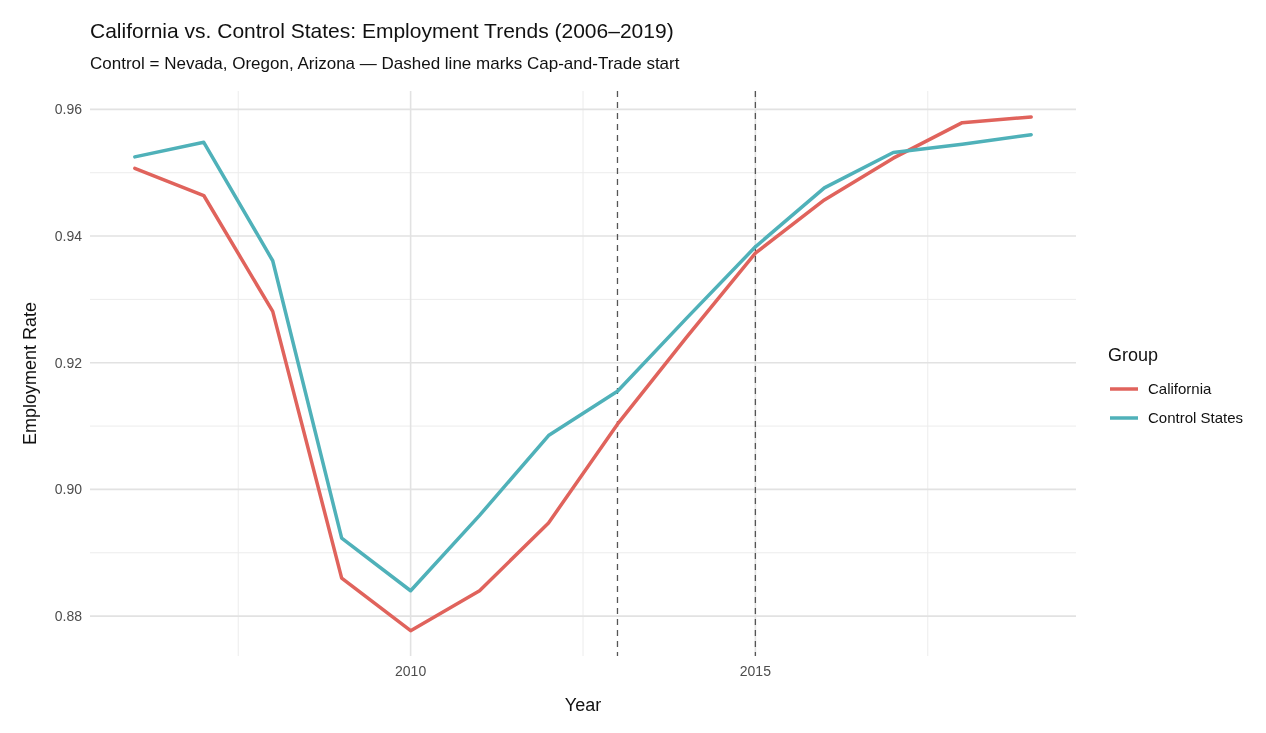 The width and height of the screenshot is (1266, 733). Describe the element at coordinates (30, 373) in the screenshot. I see `y-axis-title: Employment Rate` at that location.